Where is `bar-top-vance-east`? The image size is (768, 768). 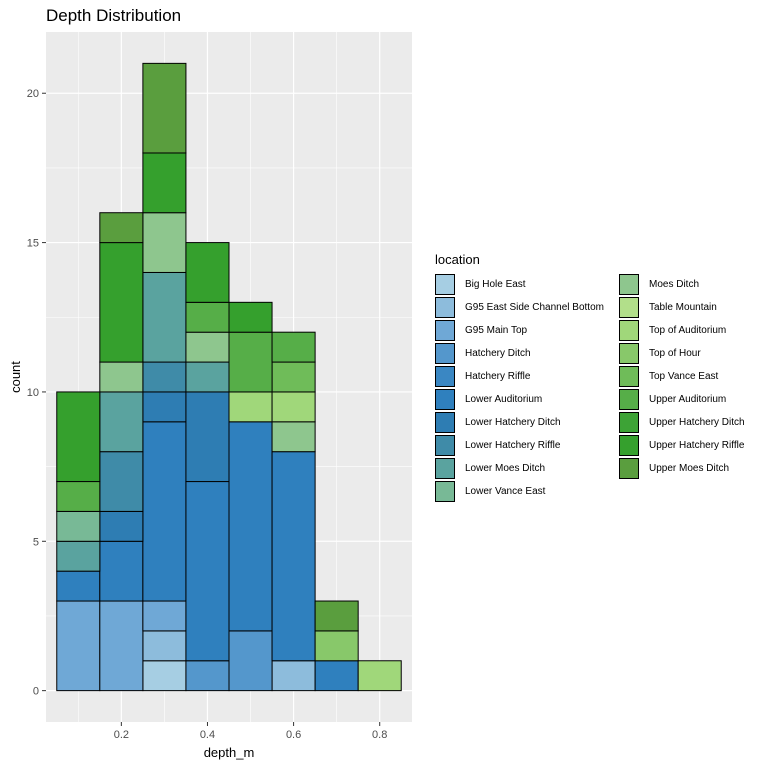
bar-top-vance-east is located at coordinates (293, 377).